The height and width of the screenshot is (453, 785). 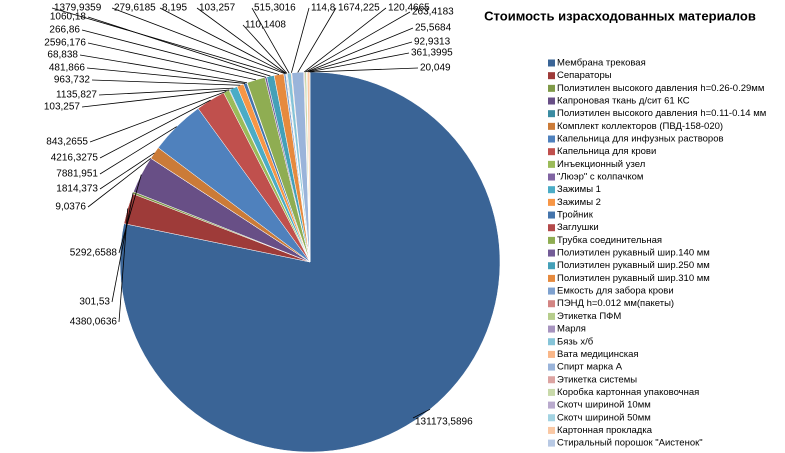 I want to click on data-label: 5292,6588, so click(x=94, y=253).